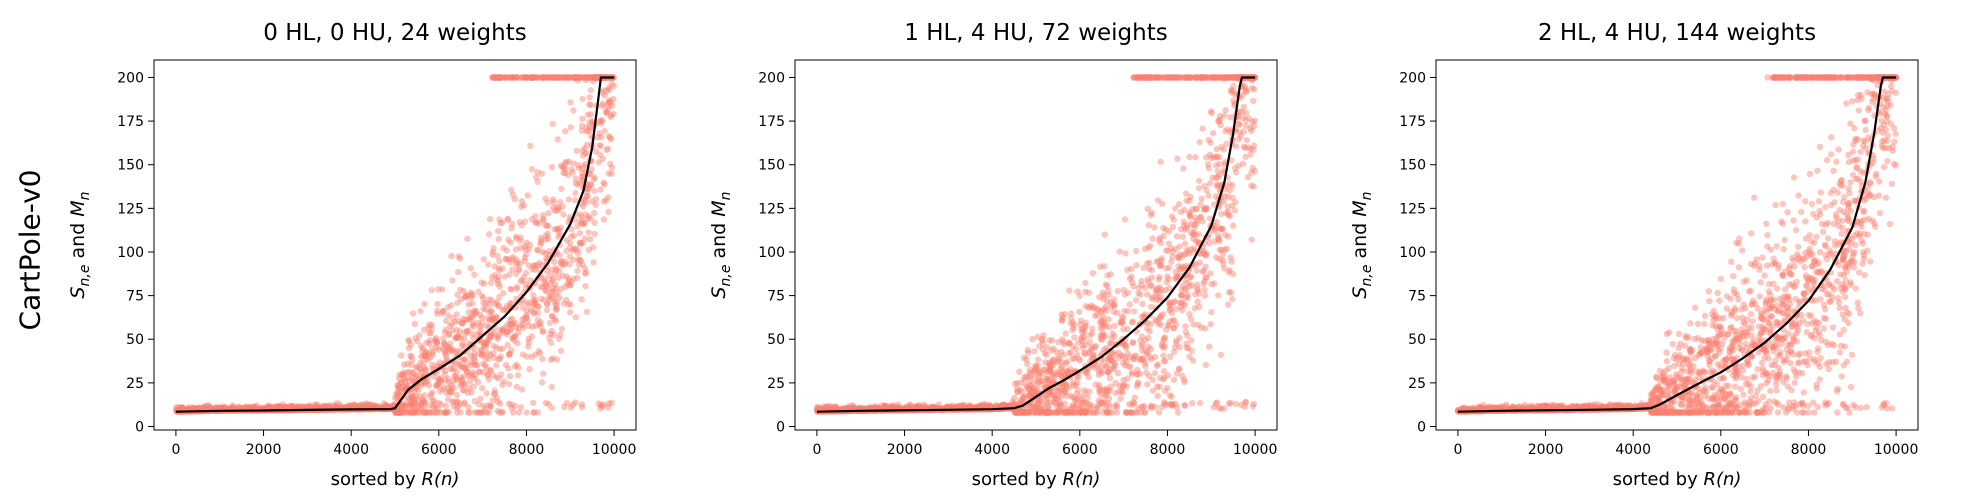 This screenshot has width=1973, height=504. I want to click on x-axis-label: sorted by R(n), so click(395, 479).